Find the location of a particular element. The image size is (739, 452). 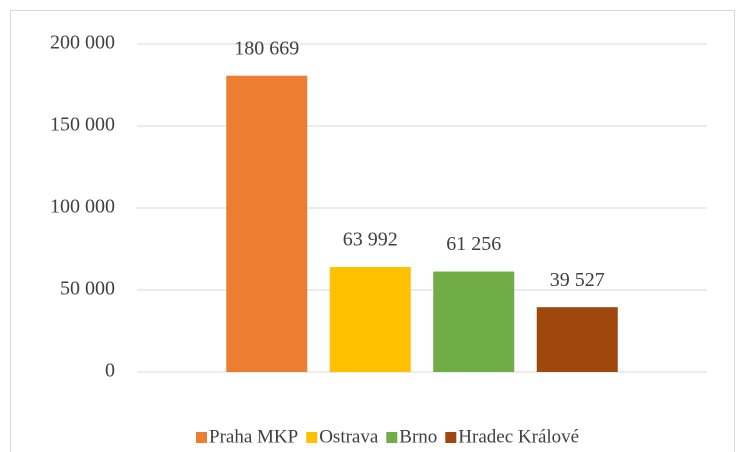

legend-label: Ostrava is located at coordinates (349, 436).